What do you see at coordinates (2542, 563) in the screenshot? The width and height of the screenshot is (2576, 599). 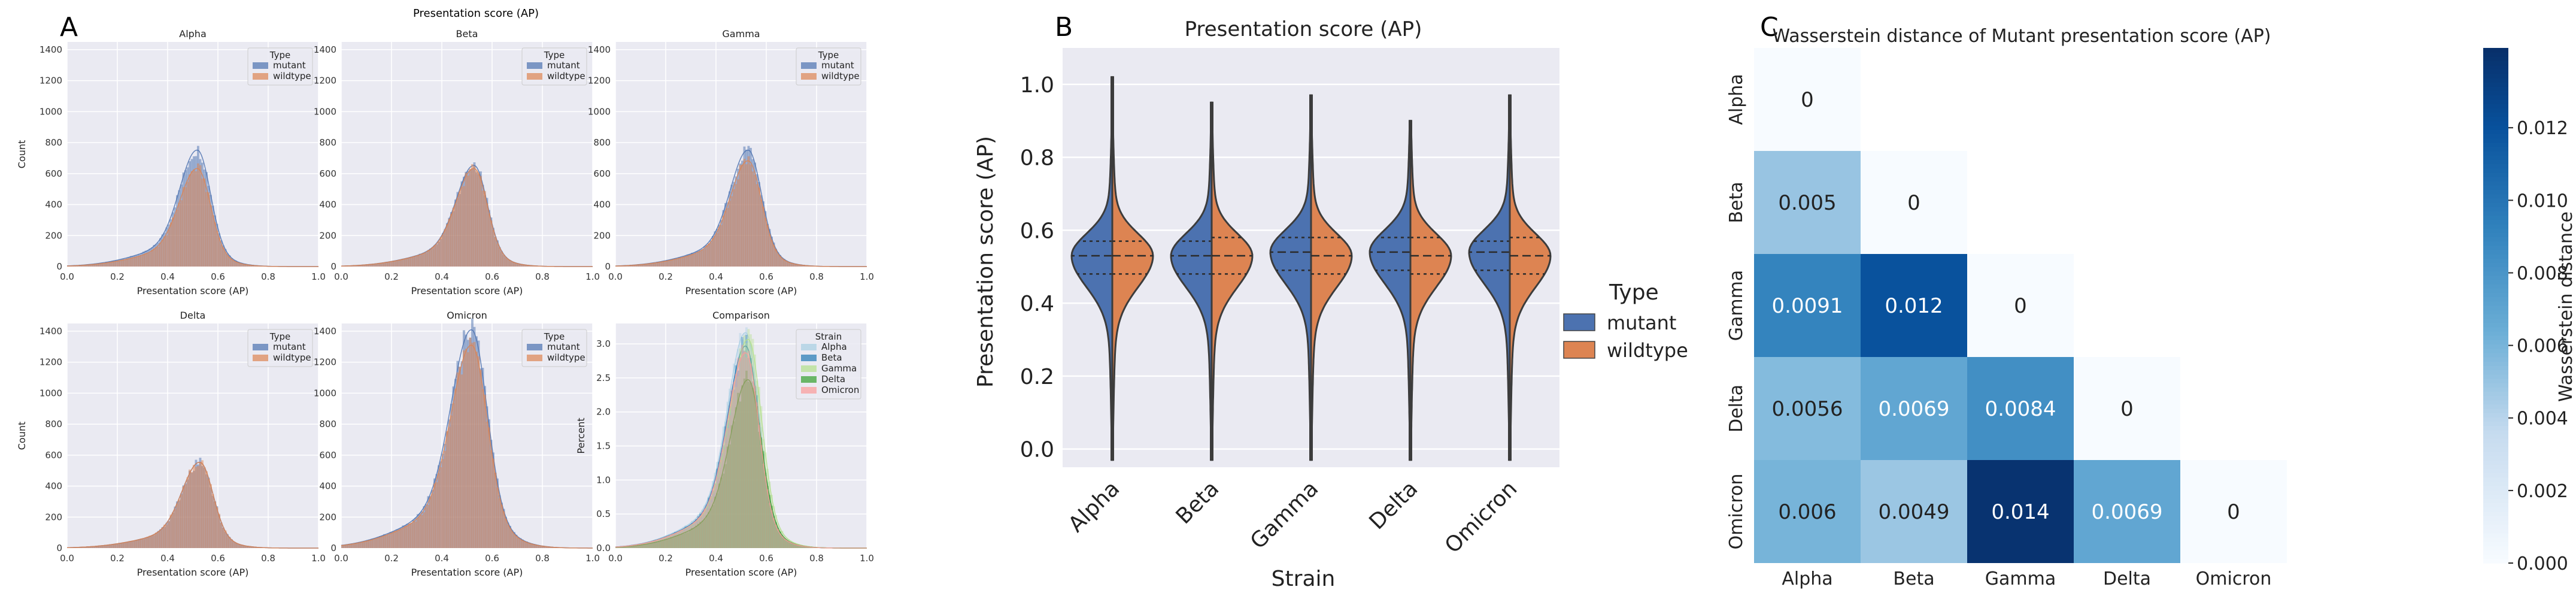 I see `colorbar-tick-label: 0.000` at bounding box center [2542, 563].